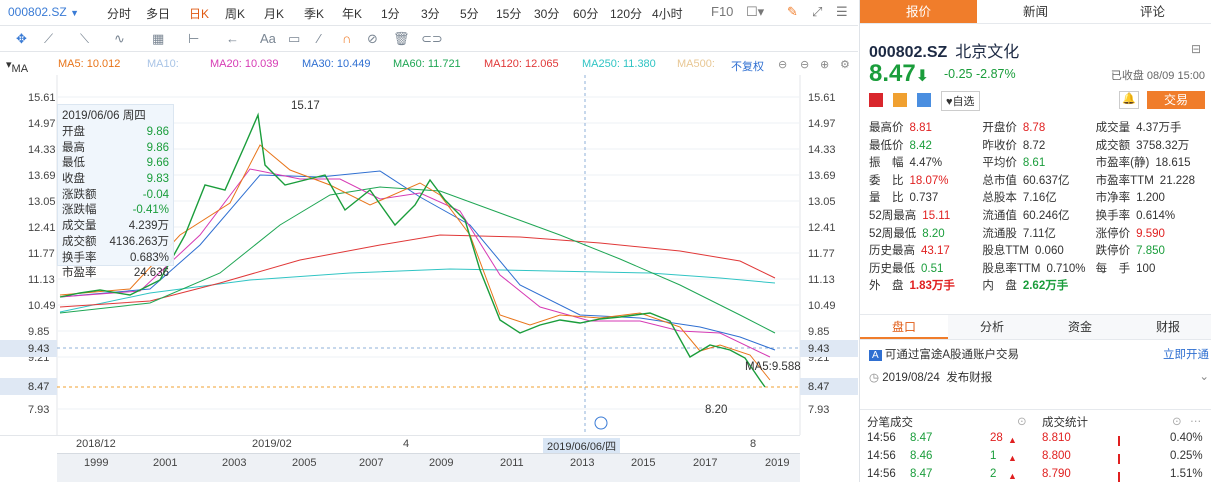 The image size is (1211, 482). Describe the element at coordinates (119, 14) in the screenshot. I see `tf-fenshi: 分时` at that location.